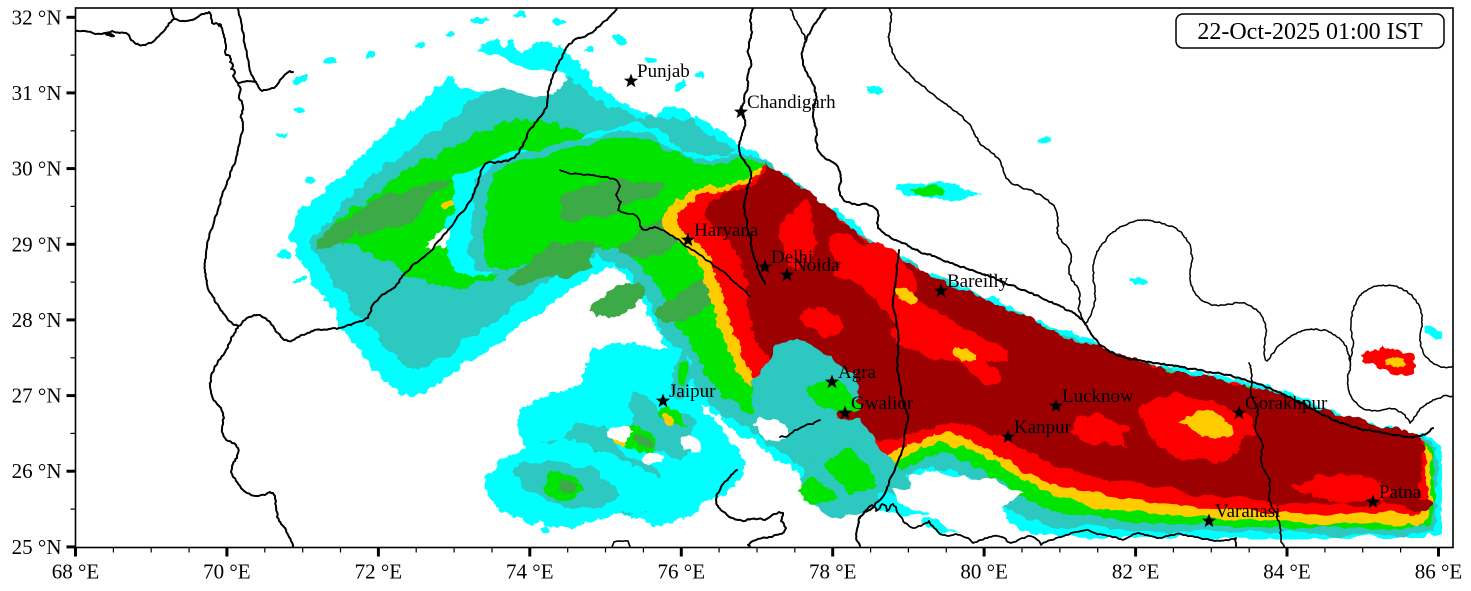 The width and height of the screenshot is (1471, 591). I want to click on svg-text: 68 °E, so click(75, 572).